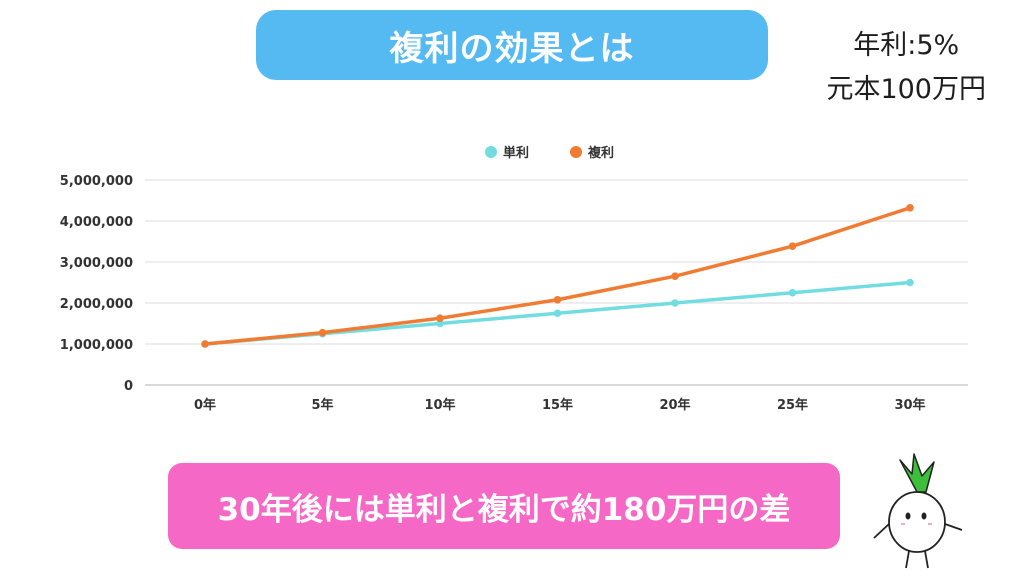 This screenshot has width=1024, height=576. What do you see at coordinates (512, 48) in the screenshot?
I see `page-title: 複利の効果とは` at bounding box center [512, 48].